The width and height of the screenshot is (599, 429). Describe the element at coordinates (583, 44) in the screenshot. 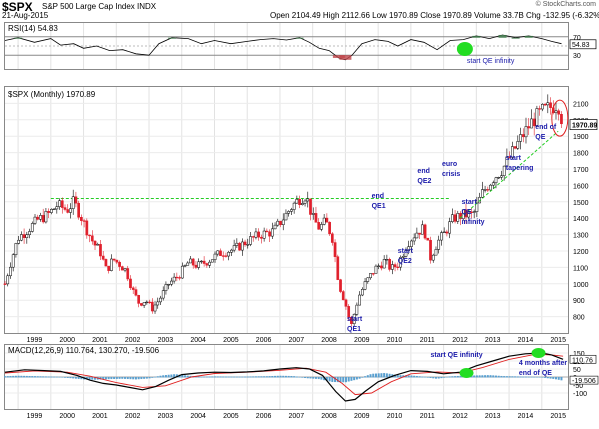

I see `rsi-last-box` at that location.